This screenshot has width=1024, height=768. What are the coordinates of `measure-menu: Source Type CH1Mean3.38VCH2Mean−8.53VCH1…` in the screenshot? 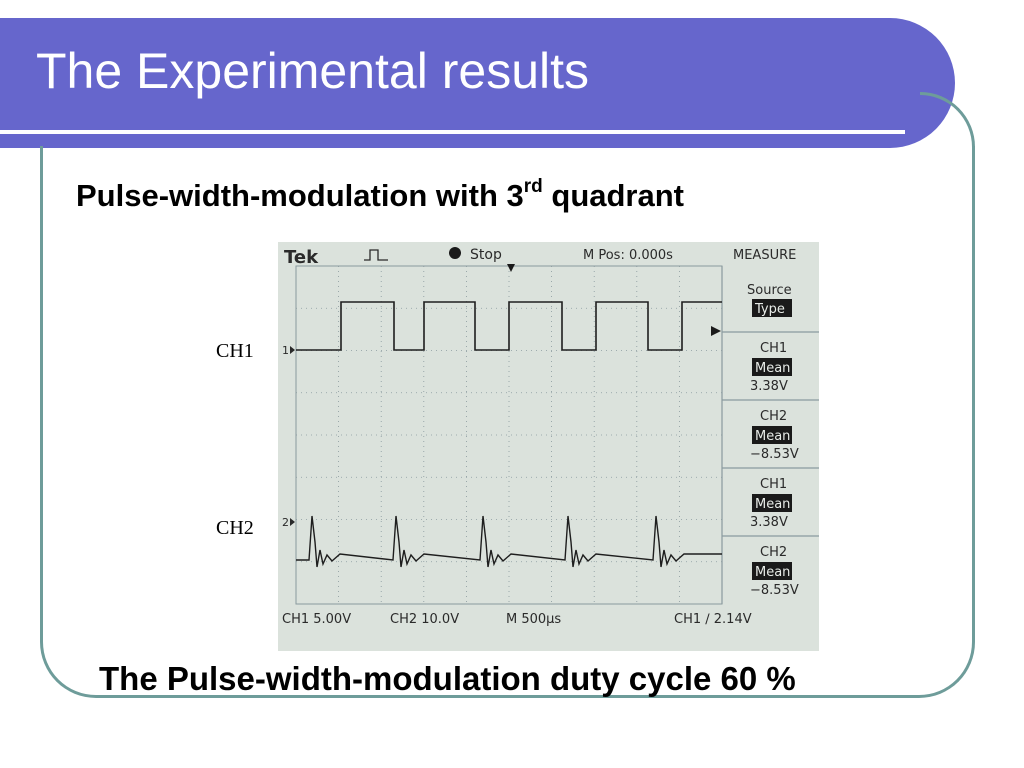 It's located at (765, 435).